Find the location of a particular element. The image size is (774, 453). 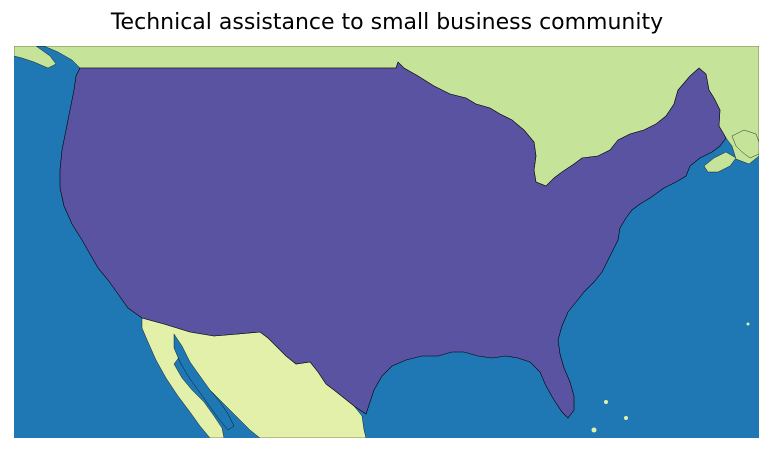

region-canada-island-west is located at coordinates (35, 57).